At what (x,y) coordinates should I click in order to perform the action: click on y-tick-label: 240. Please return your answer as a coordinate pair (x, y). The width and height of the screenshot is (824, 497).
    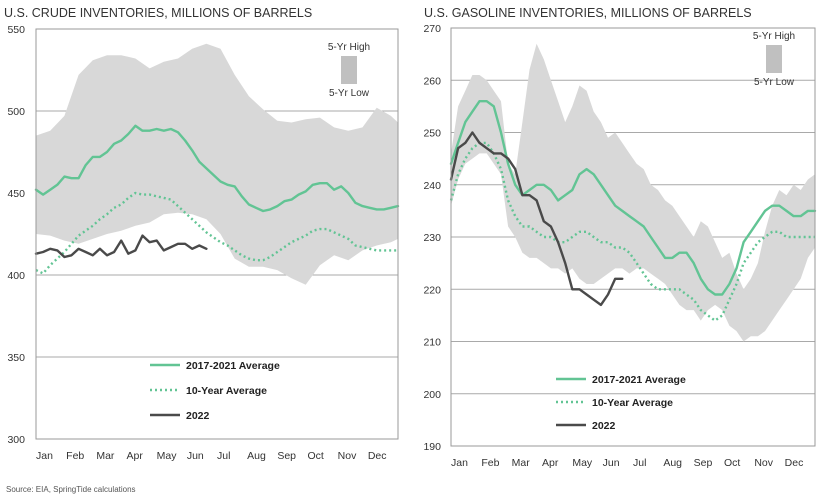
    Looking at the image, I should click on (432, 186).